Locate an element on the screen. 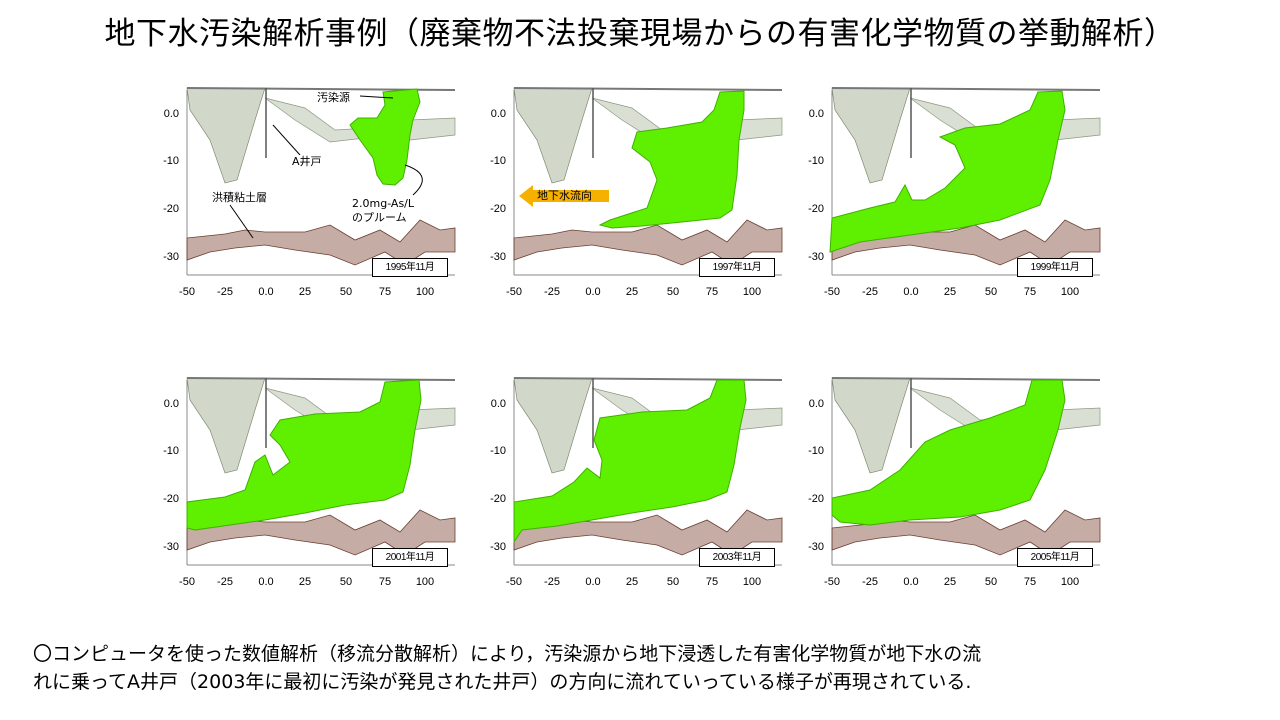  flow-label: 地下水流向 is located at coordinates (564, 195).